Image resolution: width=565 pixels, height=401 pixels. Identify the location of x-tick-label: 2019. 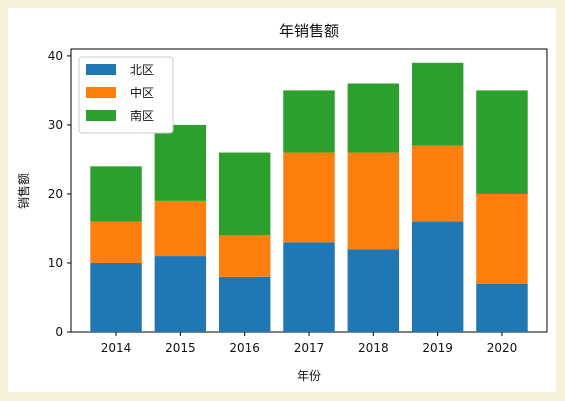
(437, 348).